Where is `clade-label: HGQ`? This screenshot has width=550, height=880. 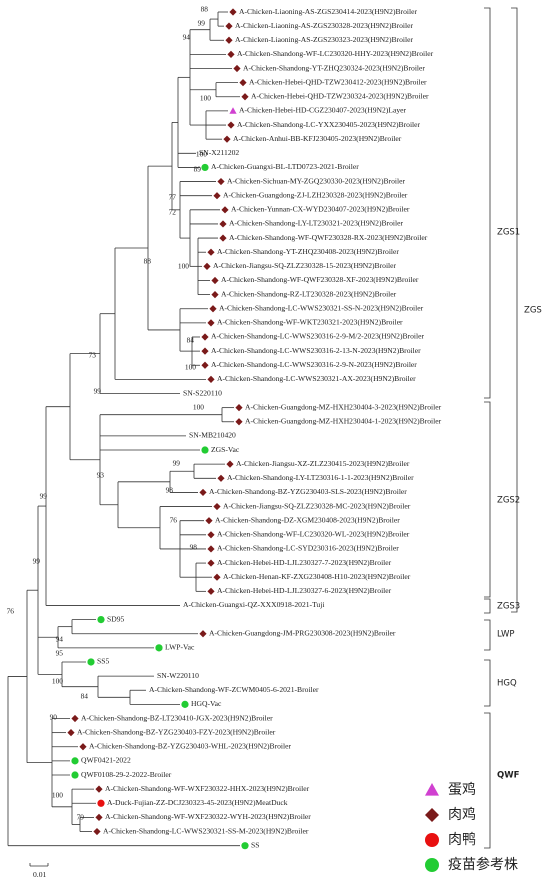
clade-label: HGQ is located at coordinates (507, 684).